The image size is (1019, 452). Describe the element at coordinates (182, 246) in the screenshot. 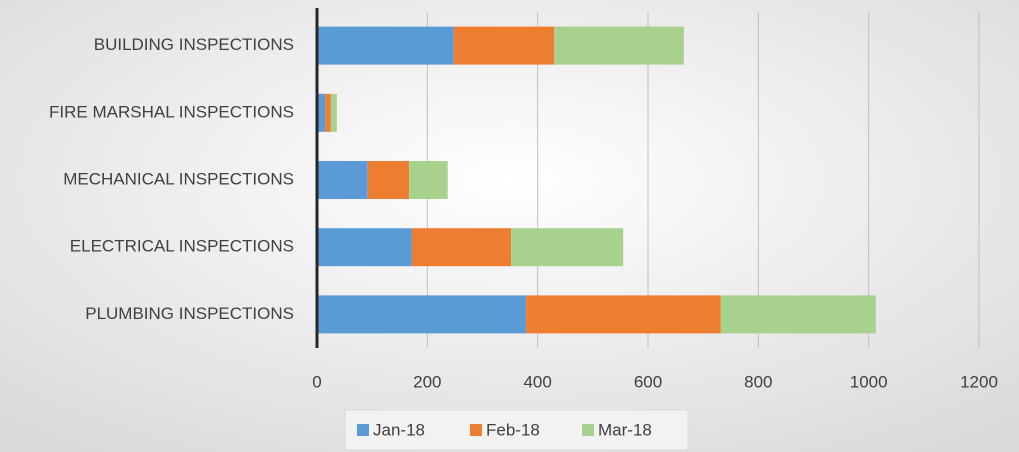

I see `y-tick-label: ELECTRICAL INSPECTIONS` at that location.